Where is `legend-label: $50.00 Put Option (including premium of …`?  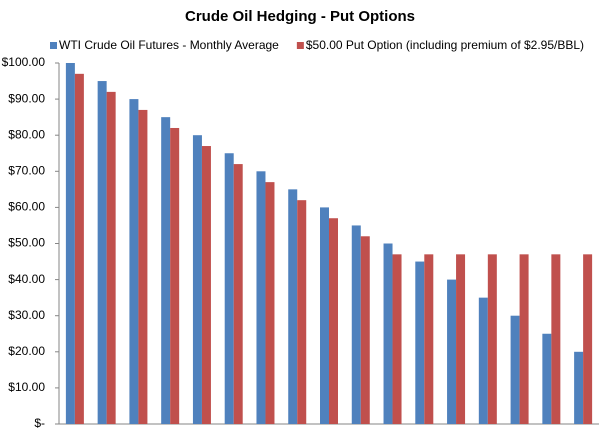
legend-label: $50.00 Put Option (including premium of … is located at coordinates (445, 45).